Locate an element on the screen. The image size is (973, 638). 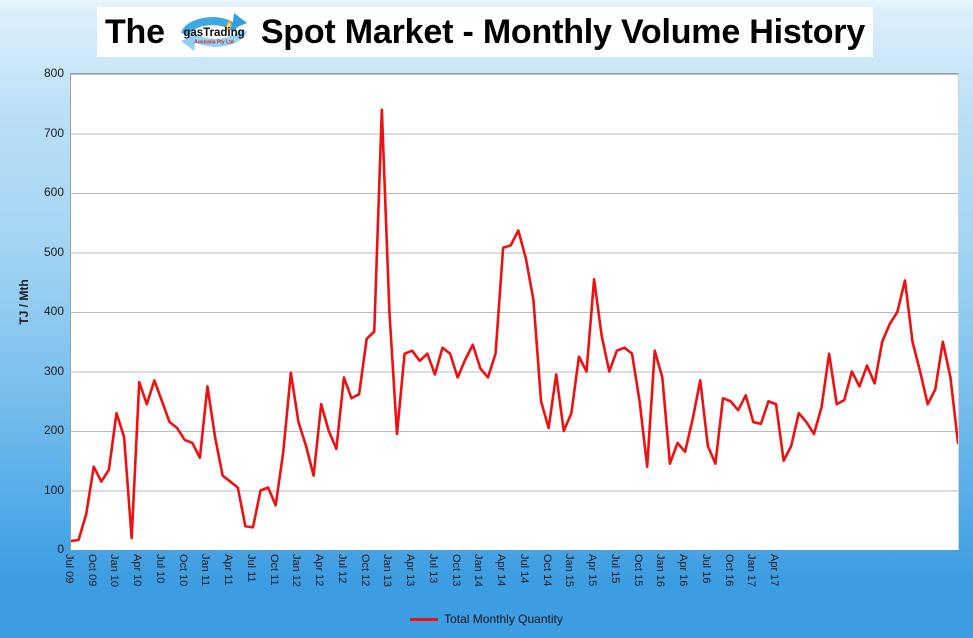
x-tick-label: Jan 16 is located at coordinates (660, 571).